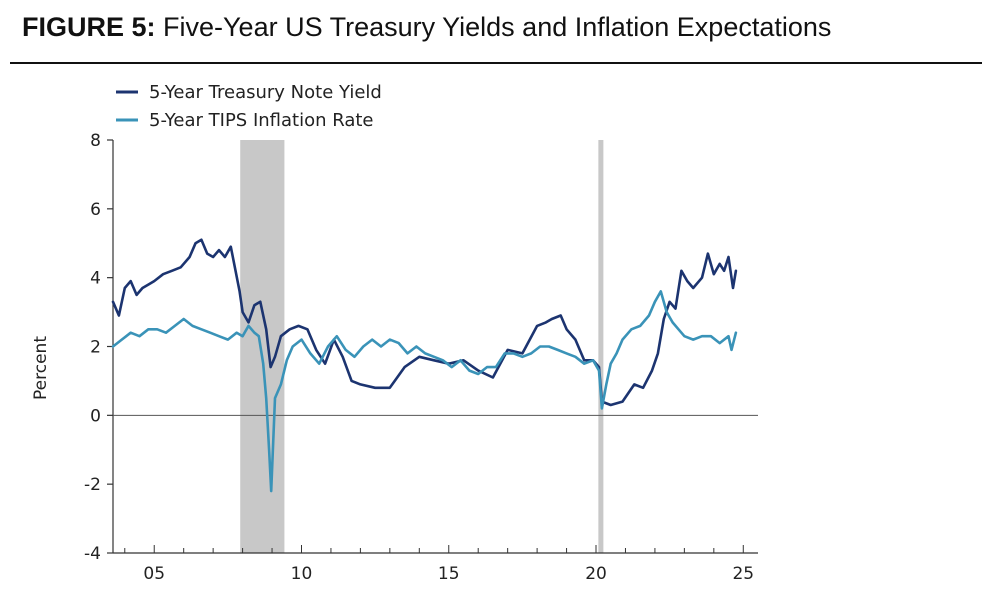  What do you see at coordinates (92, 554) in the screenshot?
I see `y-tick-label: -4` at bounding box center [92, 554].